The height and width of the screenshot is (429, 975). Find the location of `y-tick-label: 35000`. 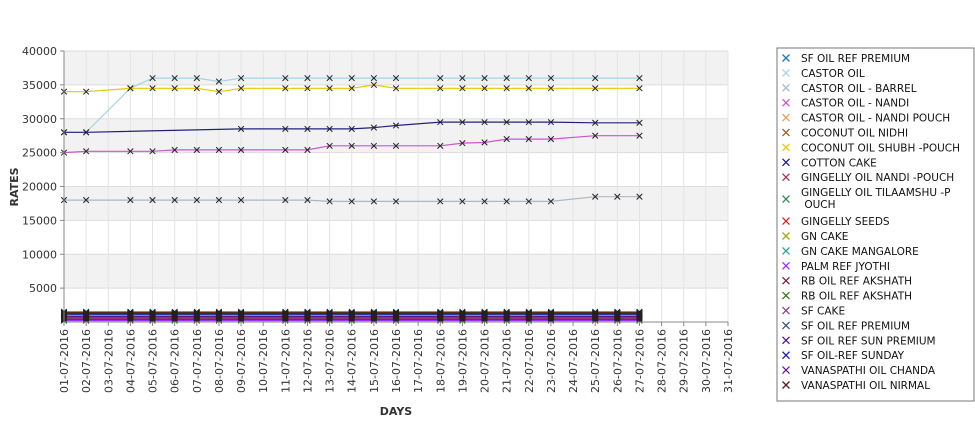

y-tick-label: 35000 is located at coordinates (39, 85).